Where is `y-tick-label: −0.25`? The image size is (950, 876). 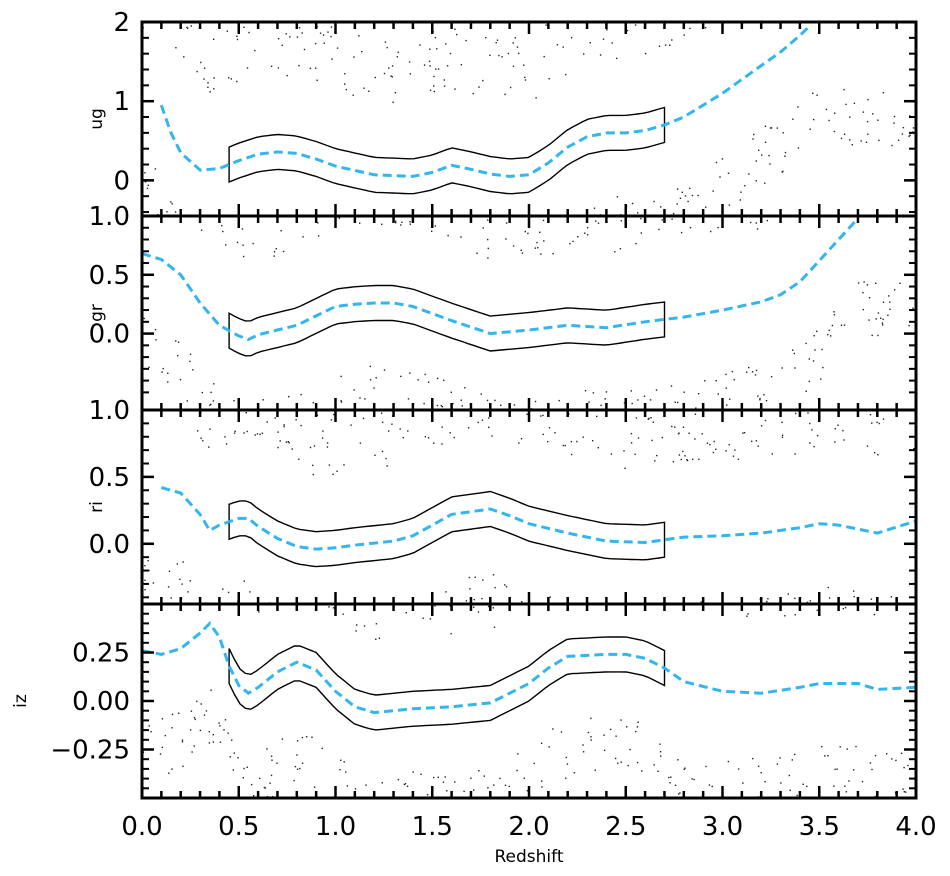
y-tick-label: −0.25 is located at coordinates (90, 751).